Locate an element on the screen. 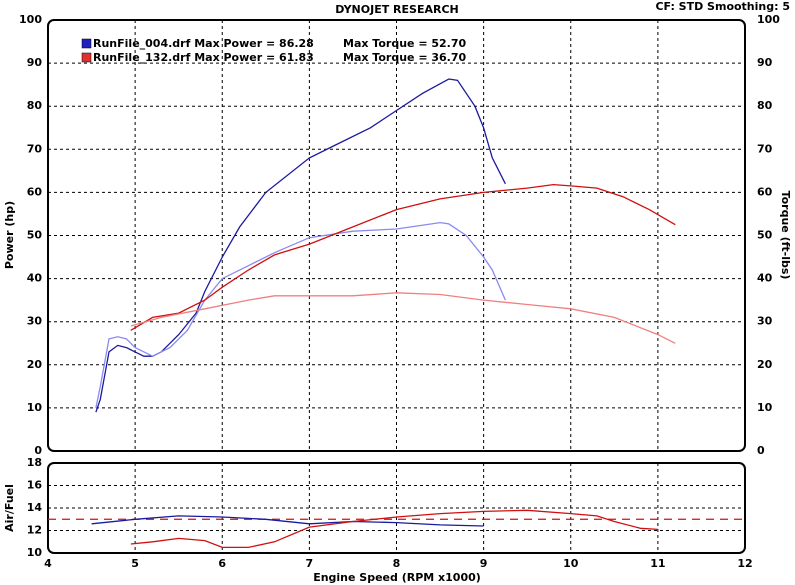 This screenshot has height=585, width=795. y-tick-label: 100 is located at coordinates (30, 19).